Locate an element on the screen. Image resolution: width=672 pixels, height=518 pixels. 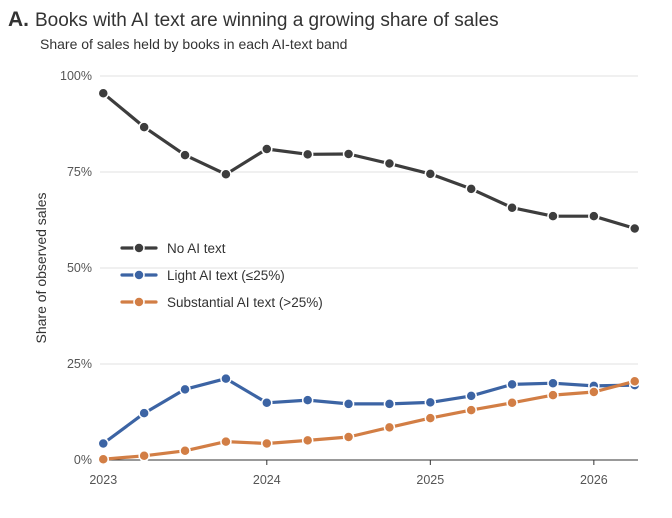
x-tick-label: 2025 is located at coordinates (430, 480).